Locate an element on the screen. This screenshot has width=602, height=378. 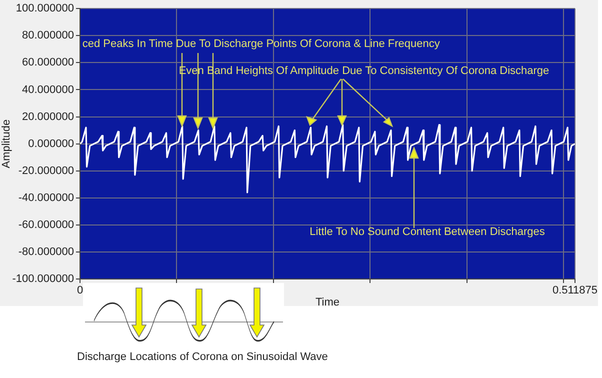
y-axis-title: Amplitude is located at coordinates (6, 143).